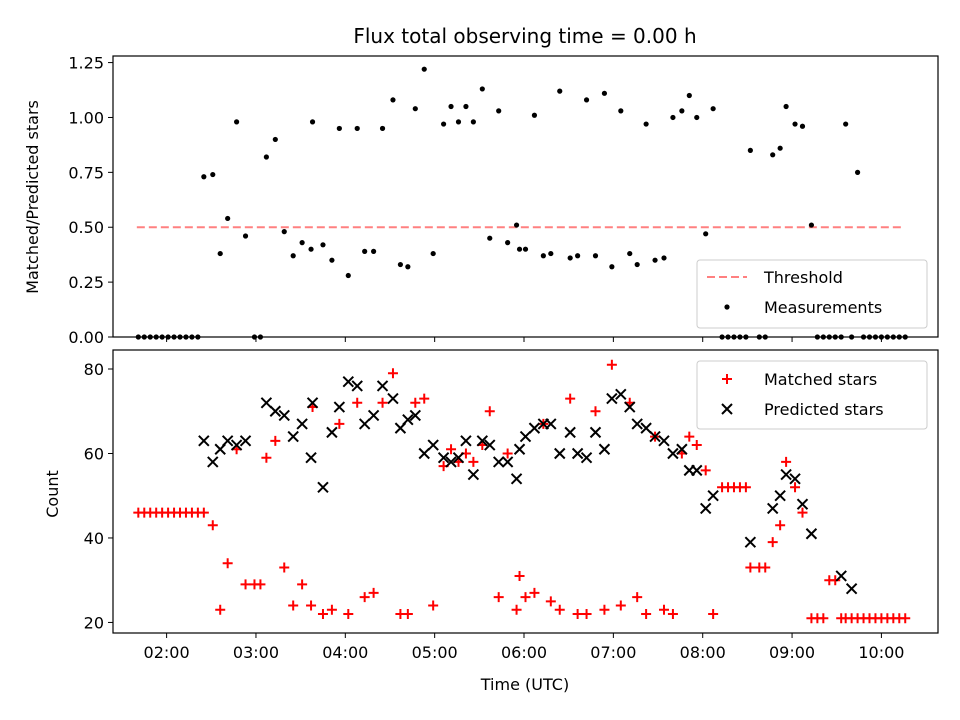 Image resolution: width=960 pixels, height=720 pixels. I want to click on bottom-ytick-label: 80, so click(94, 369).